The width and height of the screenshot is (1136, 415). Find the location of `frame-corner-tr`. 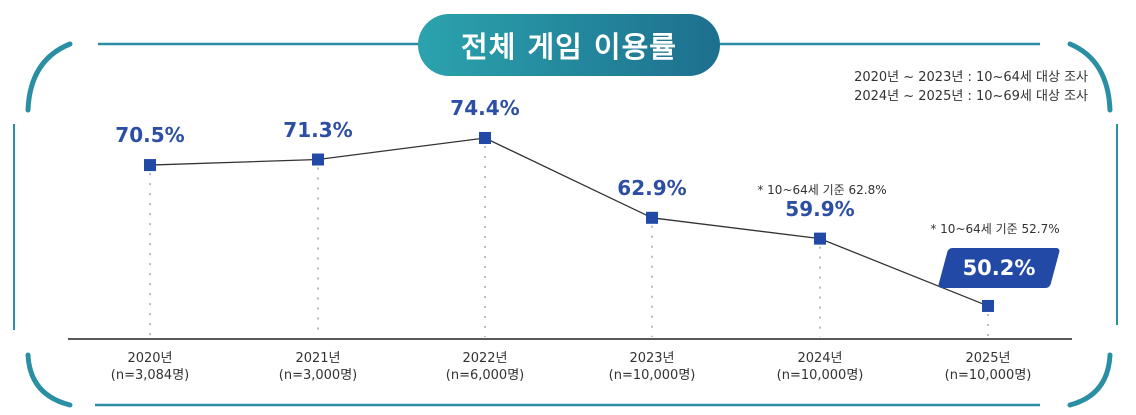

frame-corner-tr is located at coordinates (1090, 77).